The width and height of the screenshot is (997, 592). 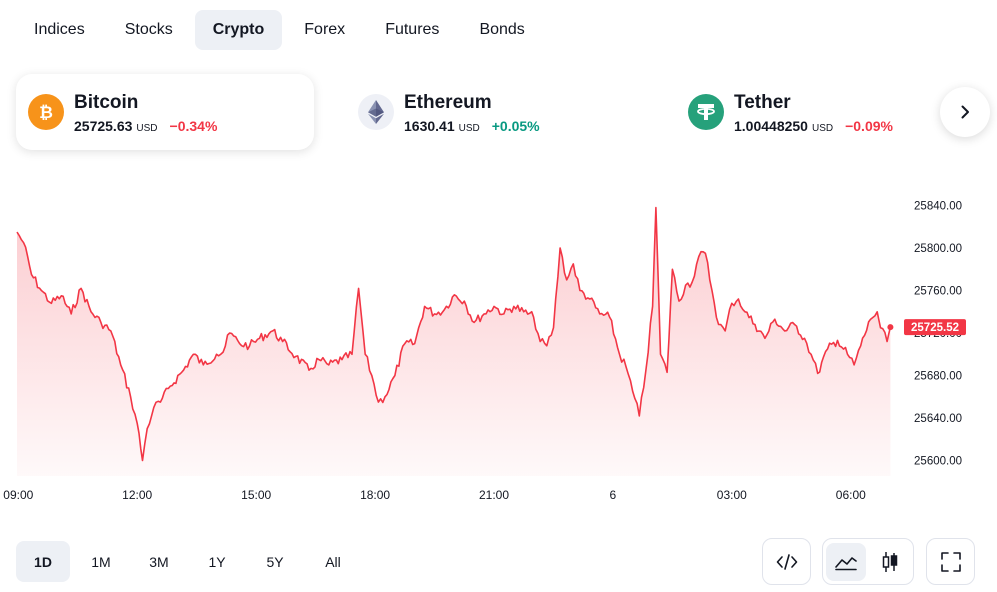 I want to click on next-tickers-button, so click(x=965, y=112).